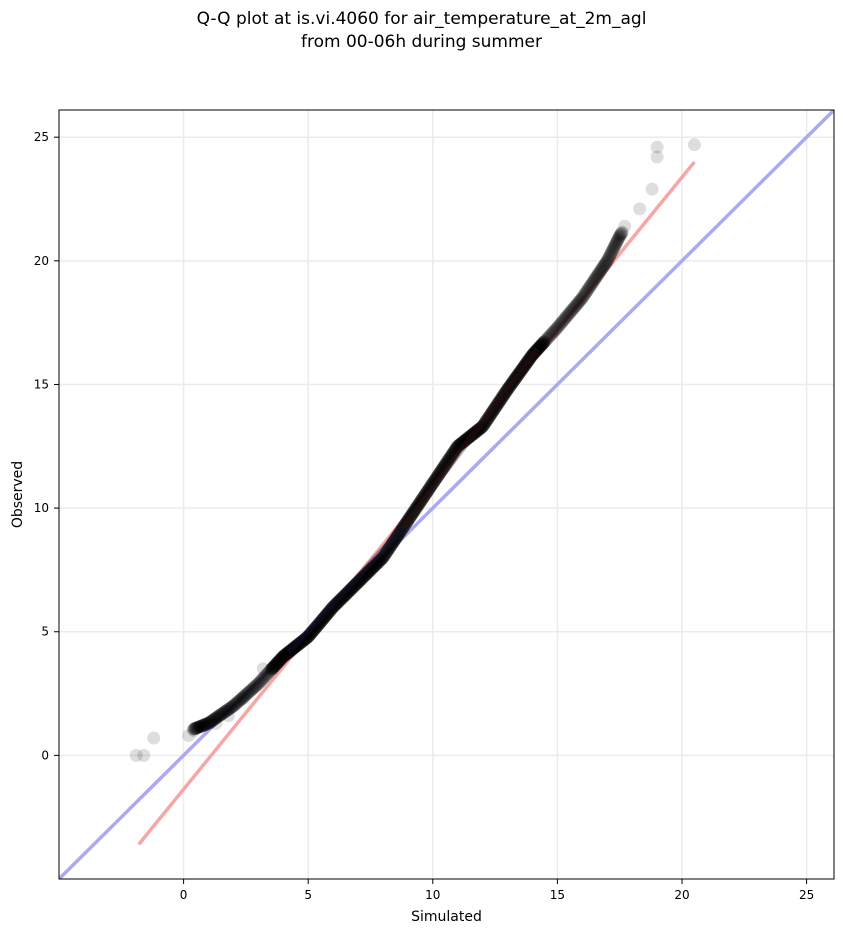 The image size is (843, 934). I want to click on x-tick-label: 0, so click(184, 895).